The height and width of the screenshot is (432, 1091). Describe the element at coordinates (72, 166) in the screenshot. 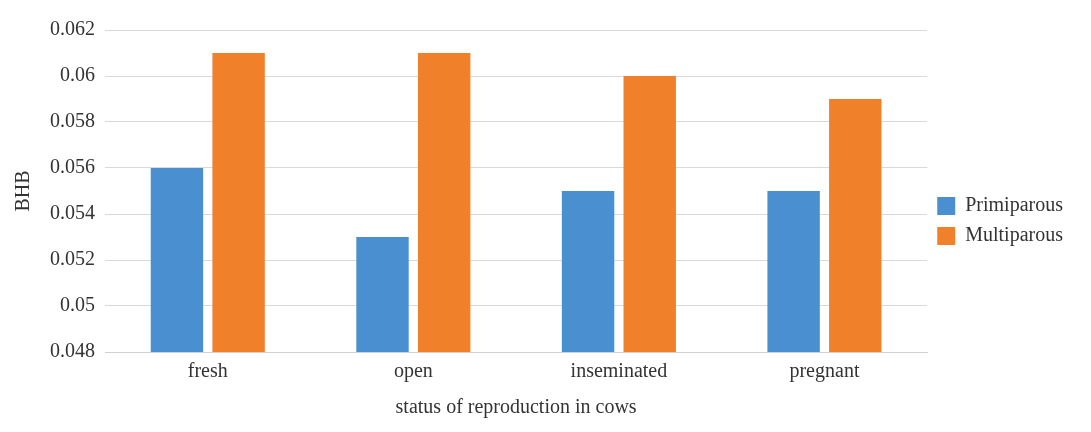

I see `y-tick-label: 0.056` at that location.